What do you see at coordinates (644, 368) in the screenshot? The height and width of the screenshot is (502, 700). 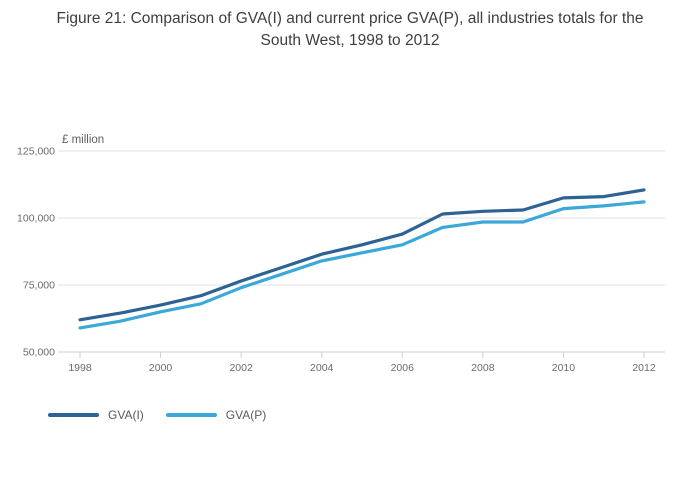 I see `x-axis-tick-label: 2012` at bounding box center [644, 368].